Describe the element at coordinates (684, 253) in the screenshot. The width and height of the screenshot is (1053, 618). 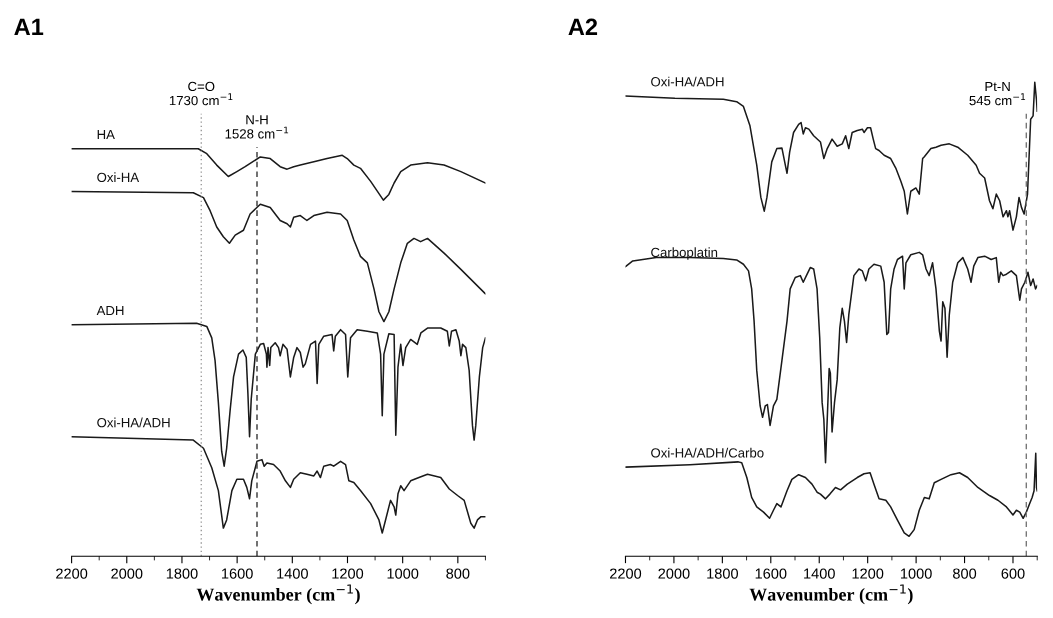
I see `series-label: Carboplatin` at that location.